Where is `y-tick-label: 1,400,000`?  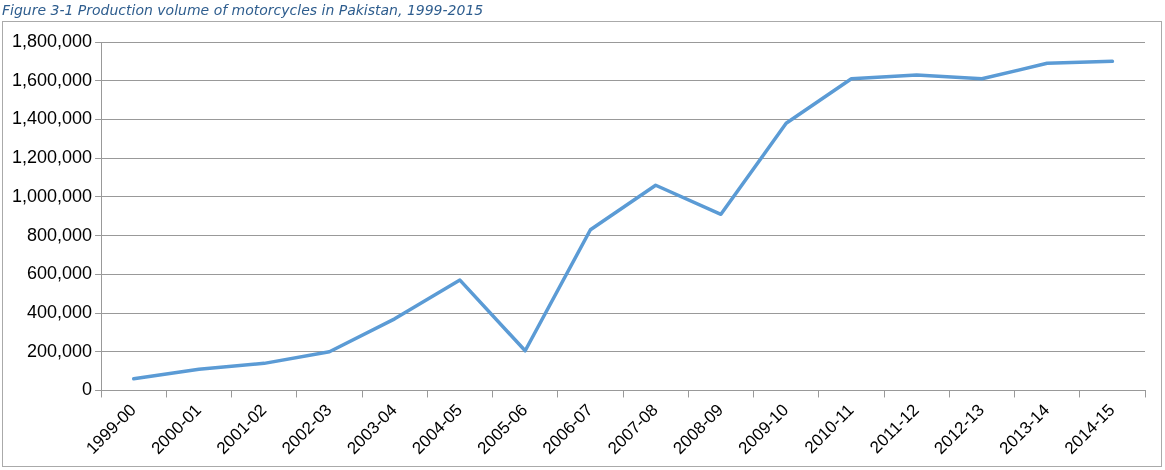 y-tick-label: 1,400,000 is located at coordinates (52, 118).